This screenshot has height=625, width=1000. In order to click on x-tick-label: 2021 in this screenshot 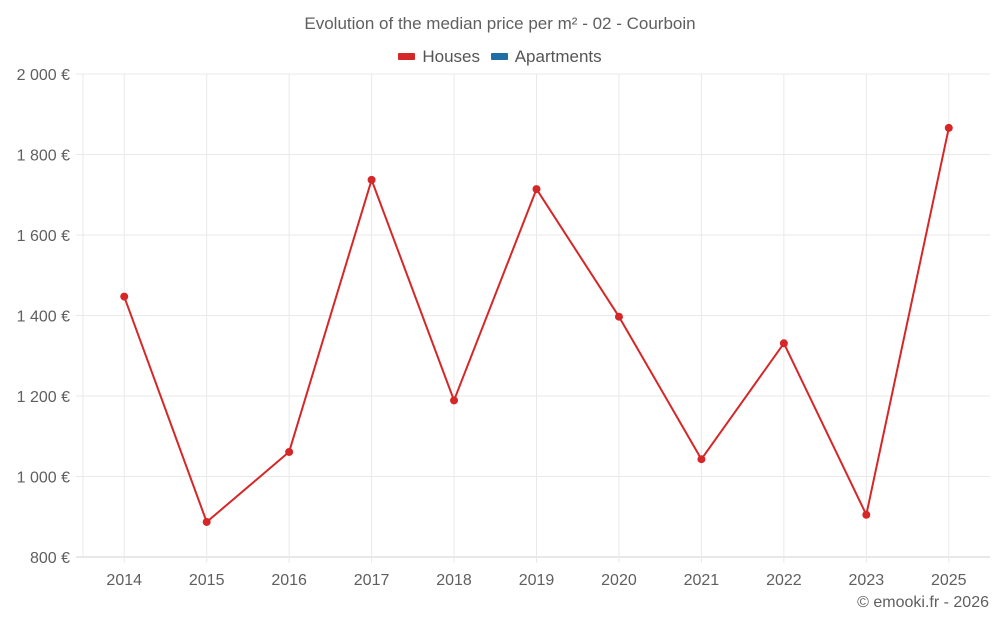, I will do `click(702, 580)`.